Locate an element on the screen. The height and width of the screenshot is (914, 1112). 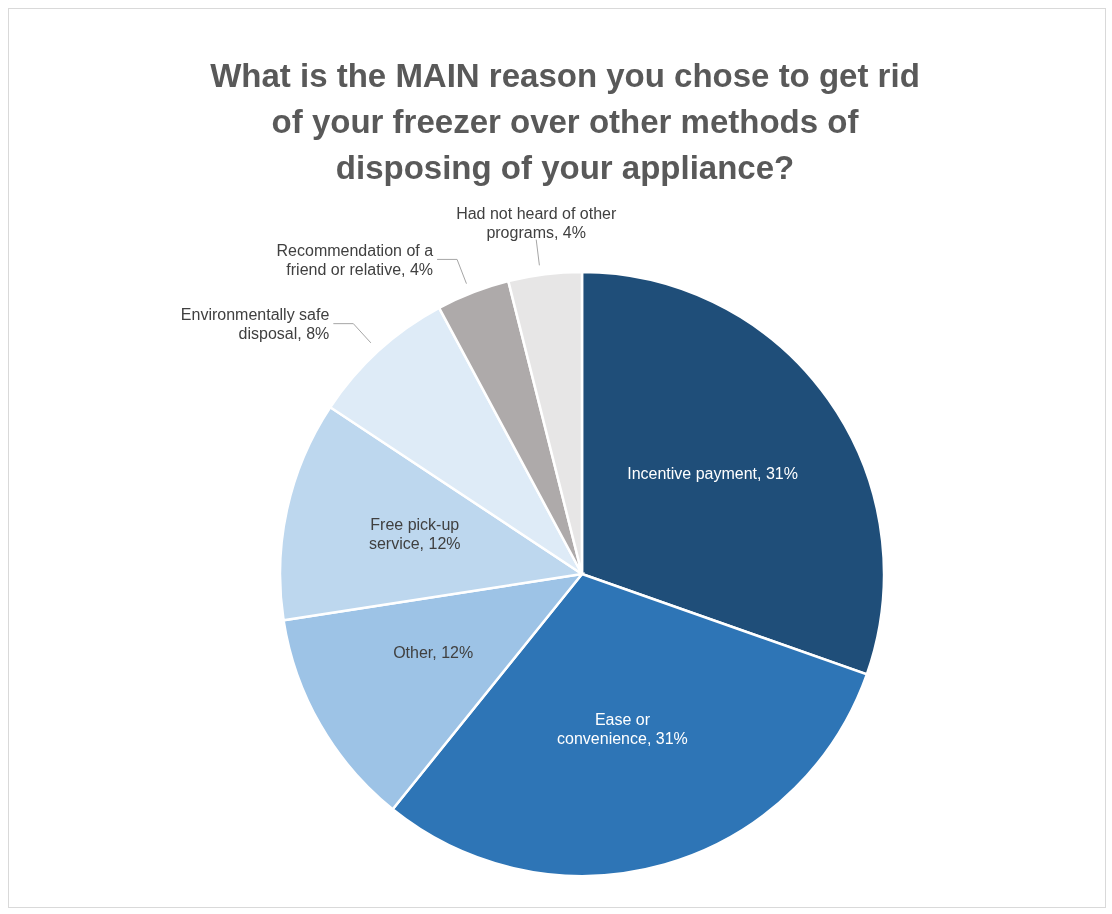
slice-label: Ease or convenience, 31% is located at coordinates (622, 728).